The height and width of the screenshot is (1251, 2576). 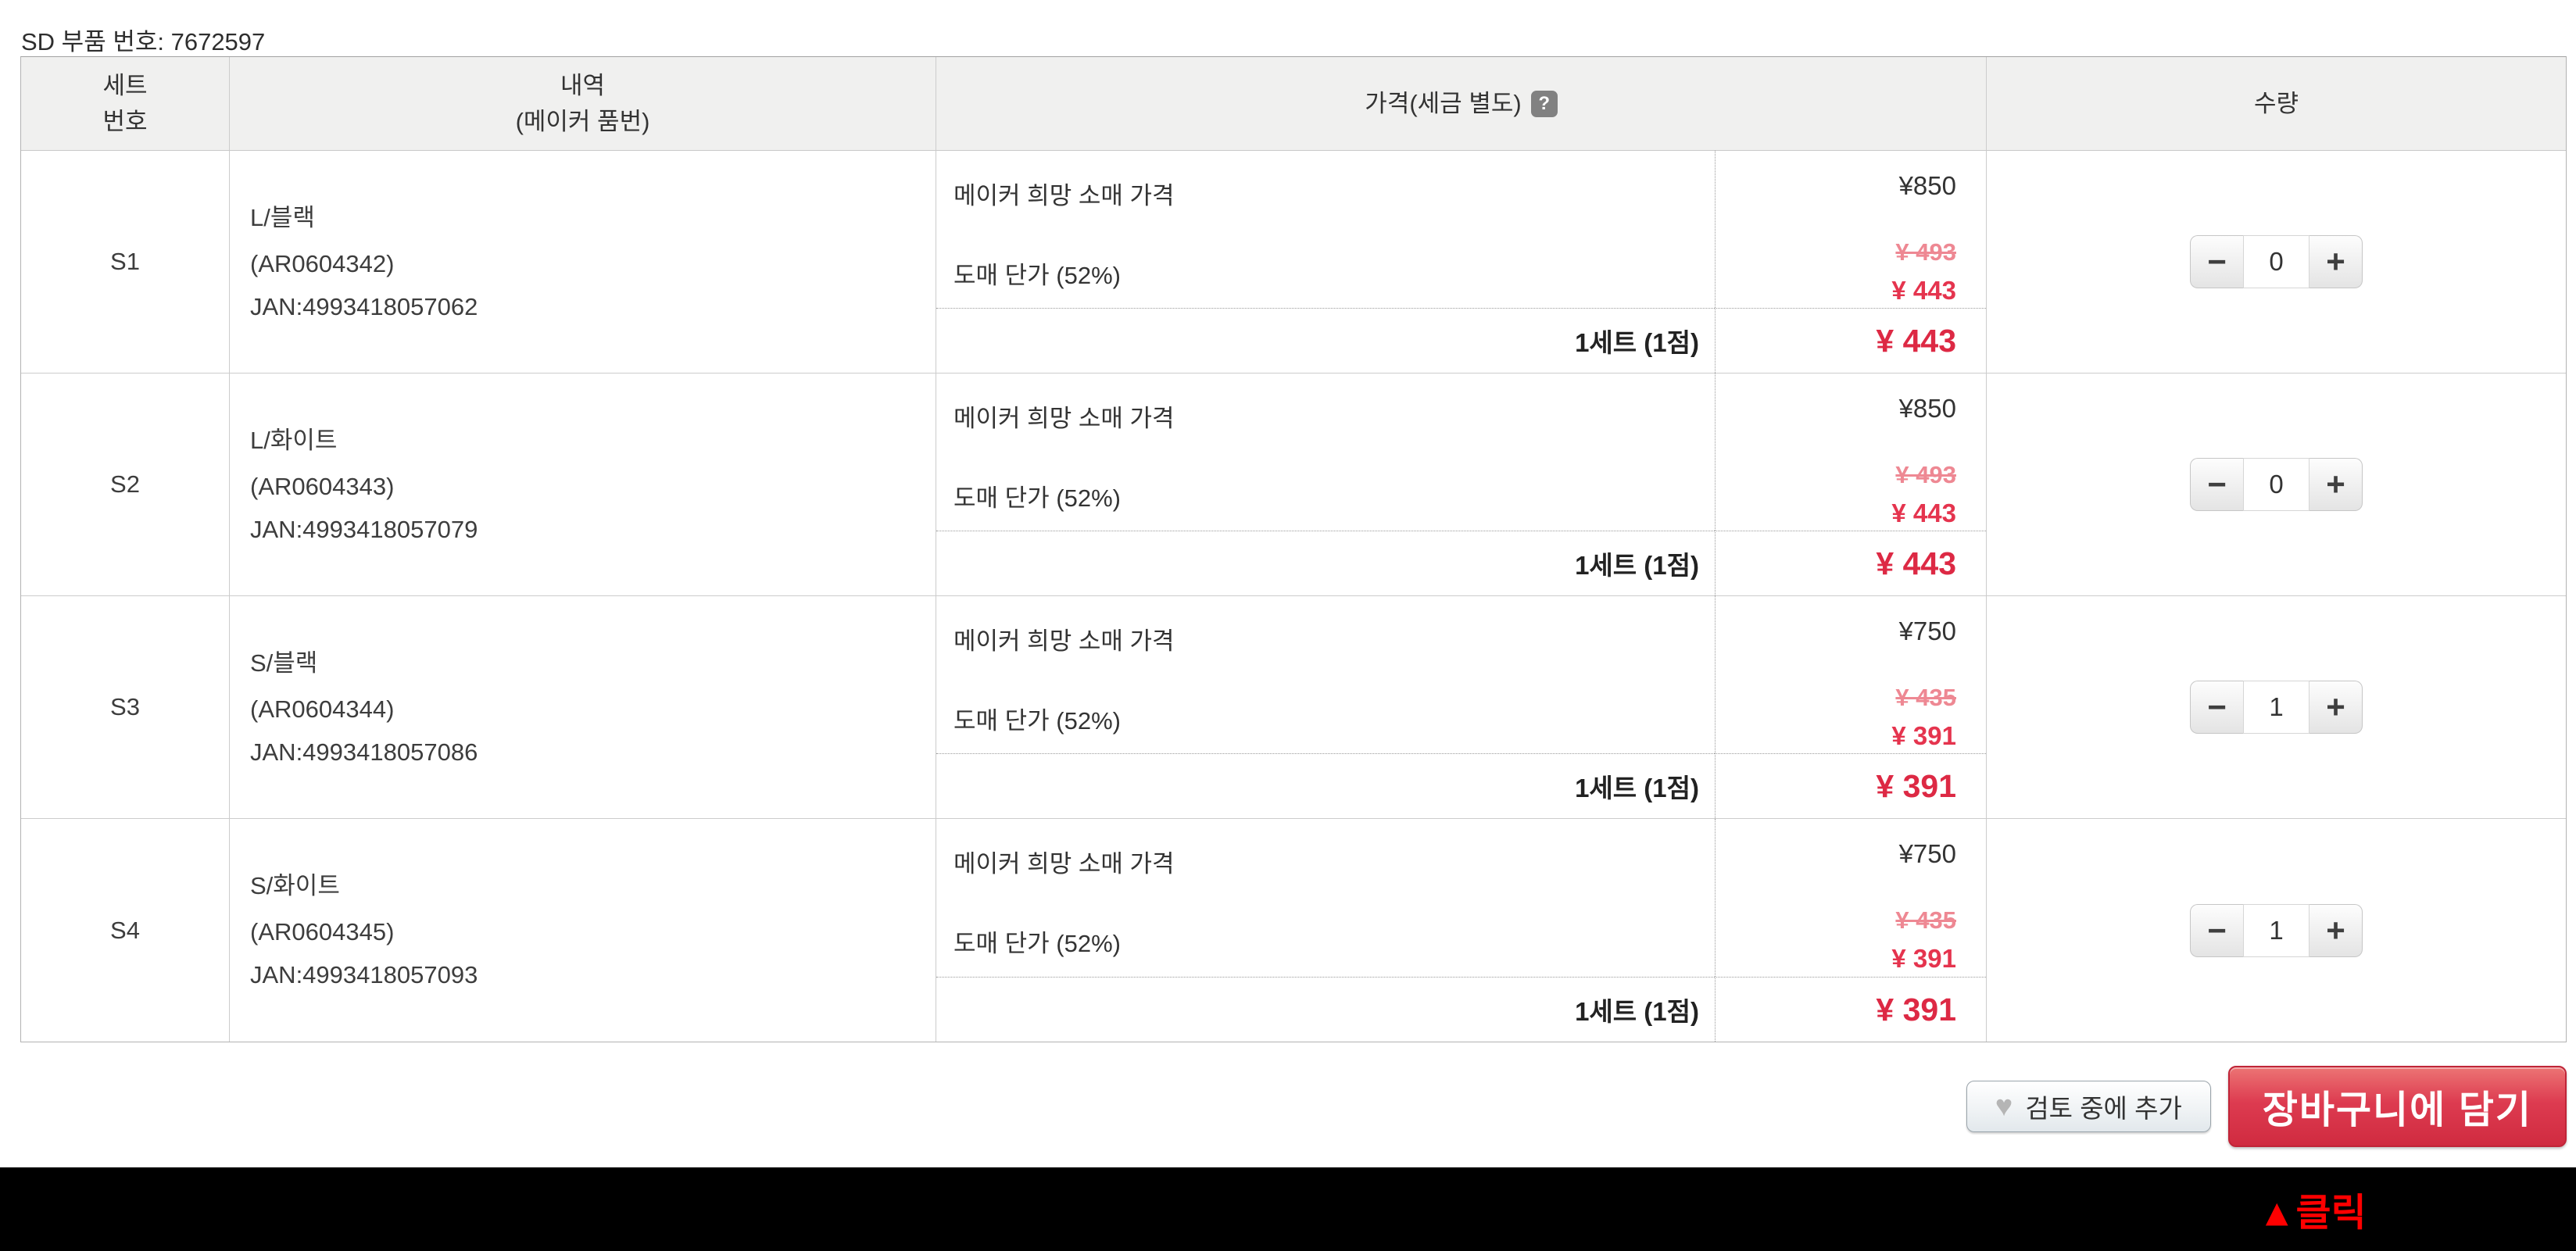 What do you see at coordinates (322, 263) in the screenshot?
I see `maker-part-number: (AR0604342)` at bounding box center [322, 263].